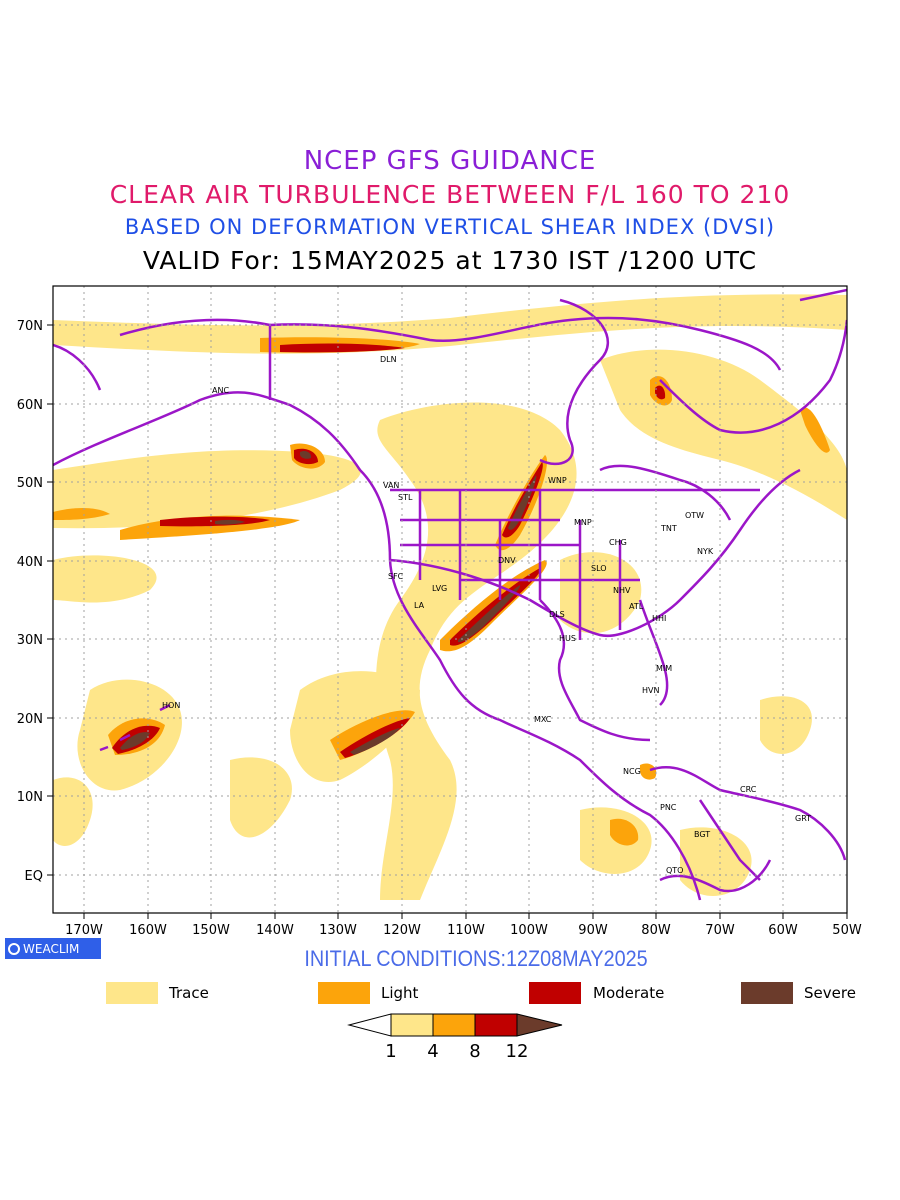  Describe the element at coordinates (211, 930) in the screenshot. I see `lon-label-150w: 150W` at that location.